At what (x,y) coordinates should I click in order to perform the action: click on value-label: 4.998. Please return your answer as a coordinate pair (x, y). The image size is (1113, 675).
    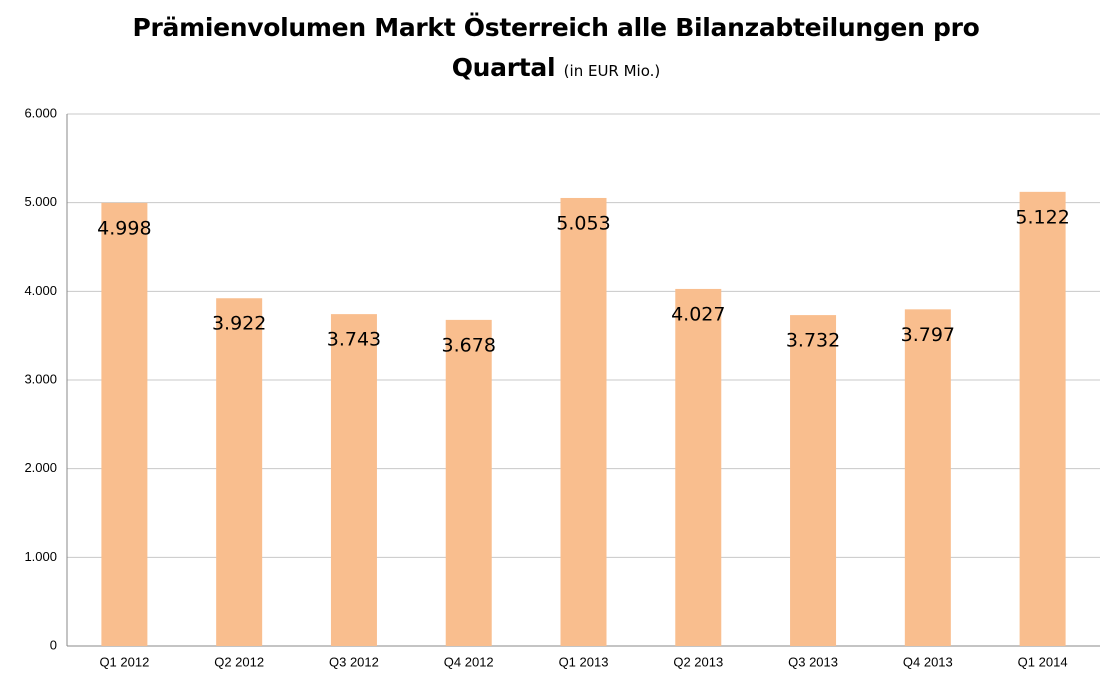
    Looking at the image, I should click on (124, 228).